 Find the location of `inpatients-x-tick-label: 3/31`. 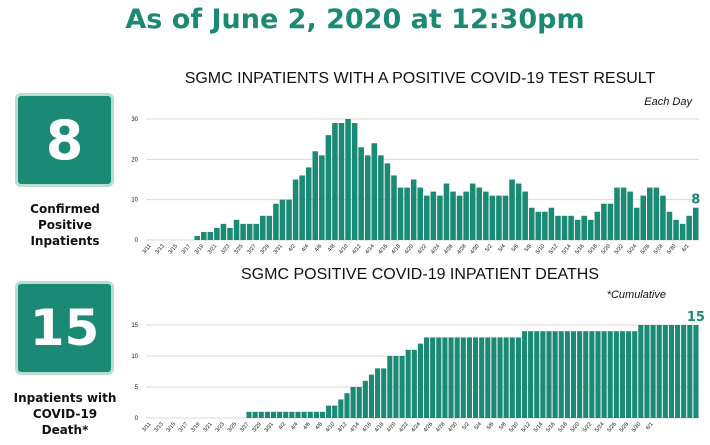

inpatients-x-tick-label: 3/31 is located at coordinates (278, 249).